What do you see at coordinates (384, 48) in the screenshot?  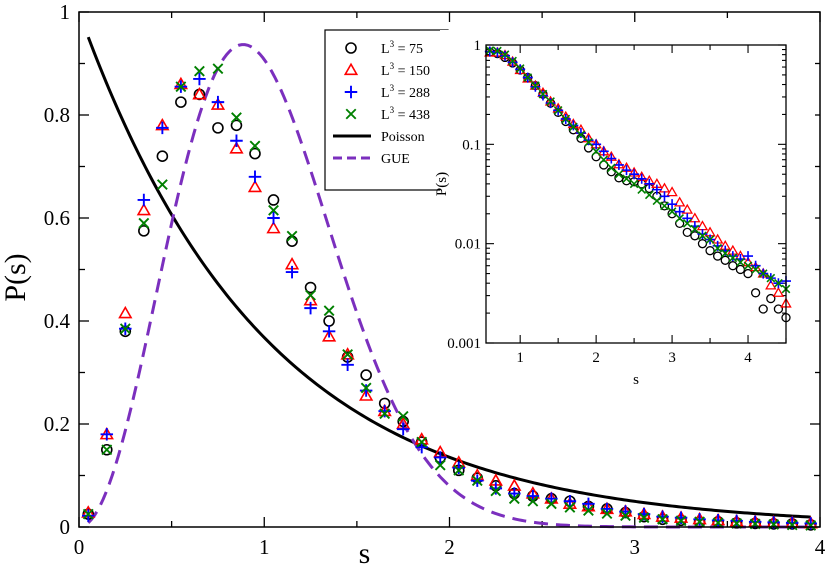 I see `legend-item: L3 = 75` at bounding box center [384, 48].